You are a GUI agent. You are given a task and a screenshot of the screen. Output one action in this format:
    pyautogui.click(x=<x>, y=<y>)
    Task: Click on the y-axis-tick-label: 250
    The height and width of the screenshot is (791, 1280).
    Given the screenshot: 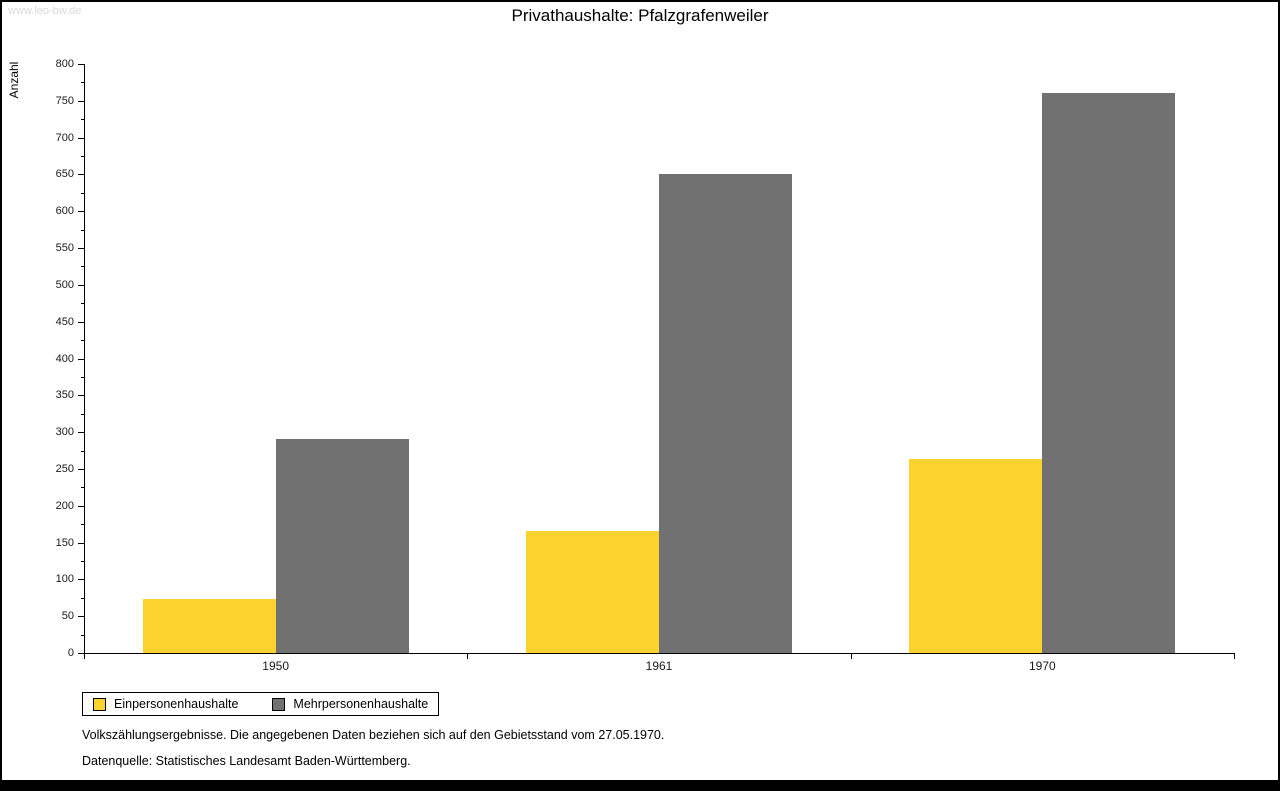 What is the action you would take?
    pyautogui.click(x=64, y=468)
    